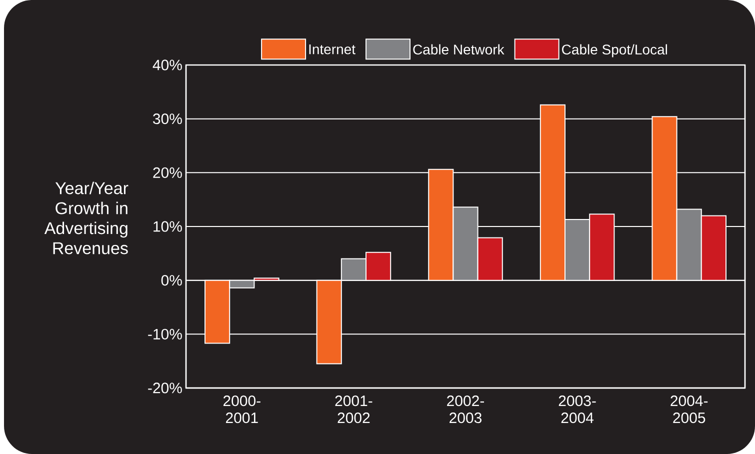 This screenshot has height=454, width=755. I want to click on y-tick-label: -20%, so click(165, 388).